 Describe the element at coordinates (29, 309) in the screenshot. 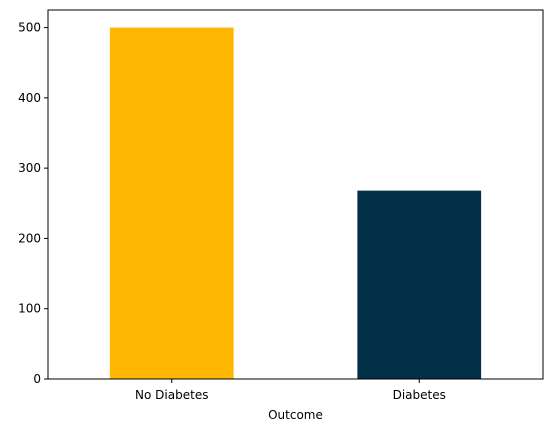

I see `y-tick-label: 100` at that location.